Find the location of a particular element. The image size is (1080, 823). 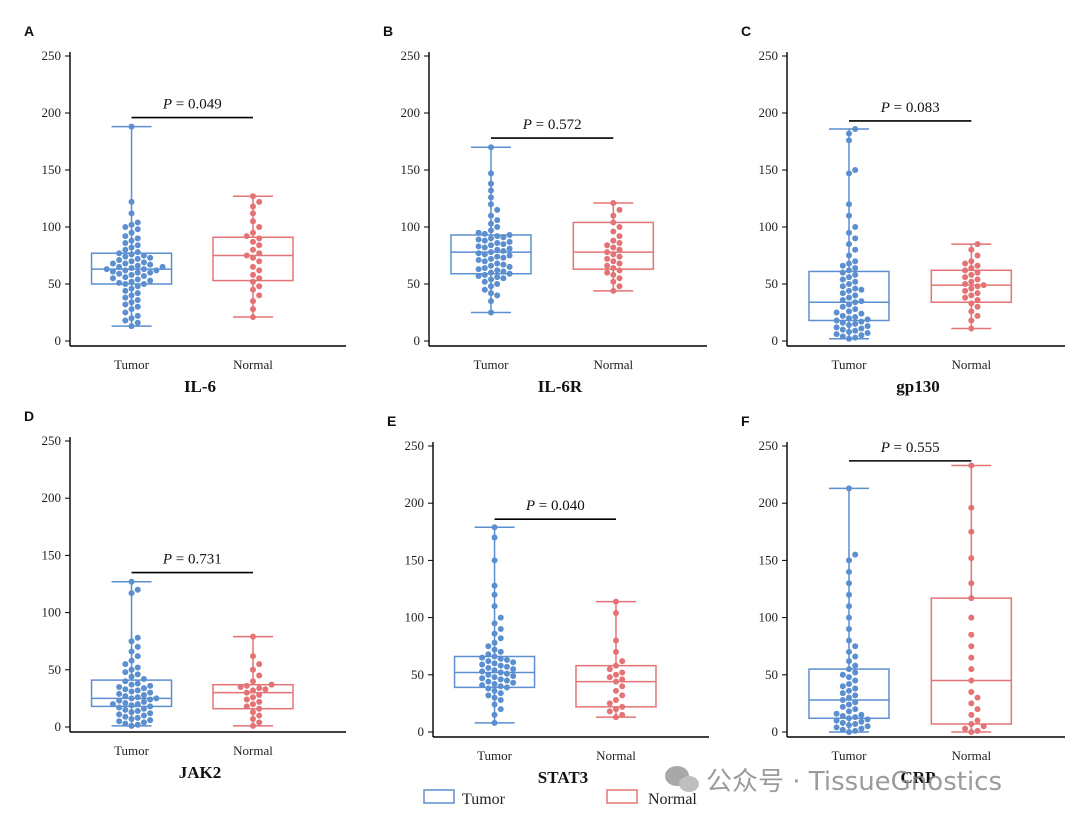

y-tick-label: 0 is located at coordinates (421, 731).